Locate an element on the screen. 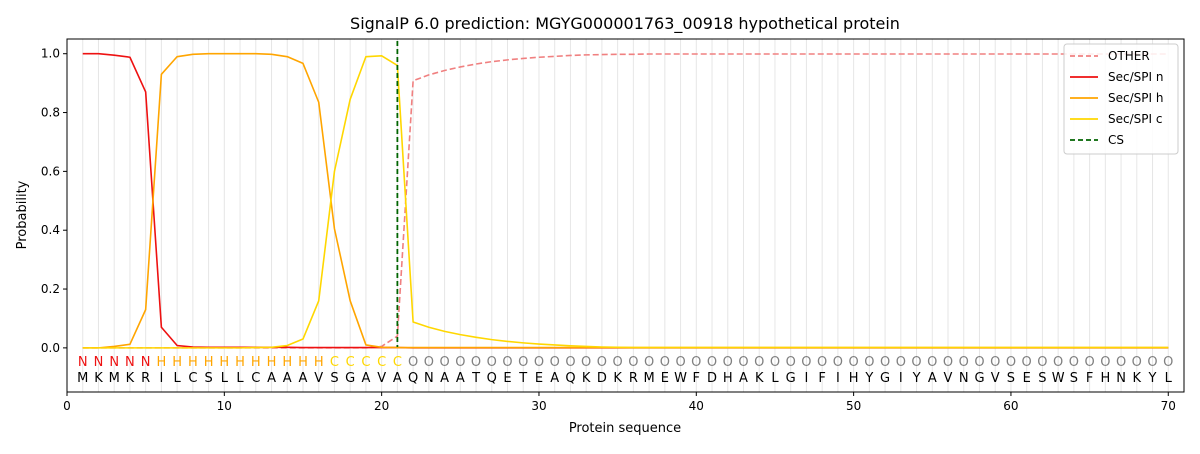  legend-label: Sec/SPI h is located at coordinates (1135, 98).